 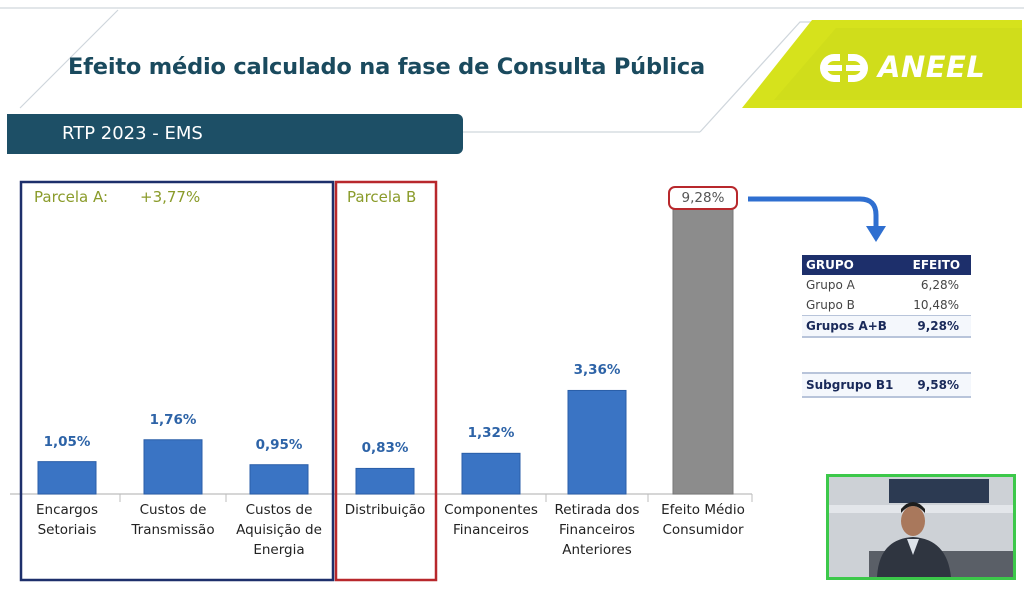 I want to click on summary-header-row: GRUPO EFEITO, so click(x=886, y=265).